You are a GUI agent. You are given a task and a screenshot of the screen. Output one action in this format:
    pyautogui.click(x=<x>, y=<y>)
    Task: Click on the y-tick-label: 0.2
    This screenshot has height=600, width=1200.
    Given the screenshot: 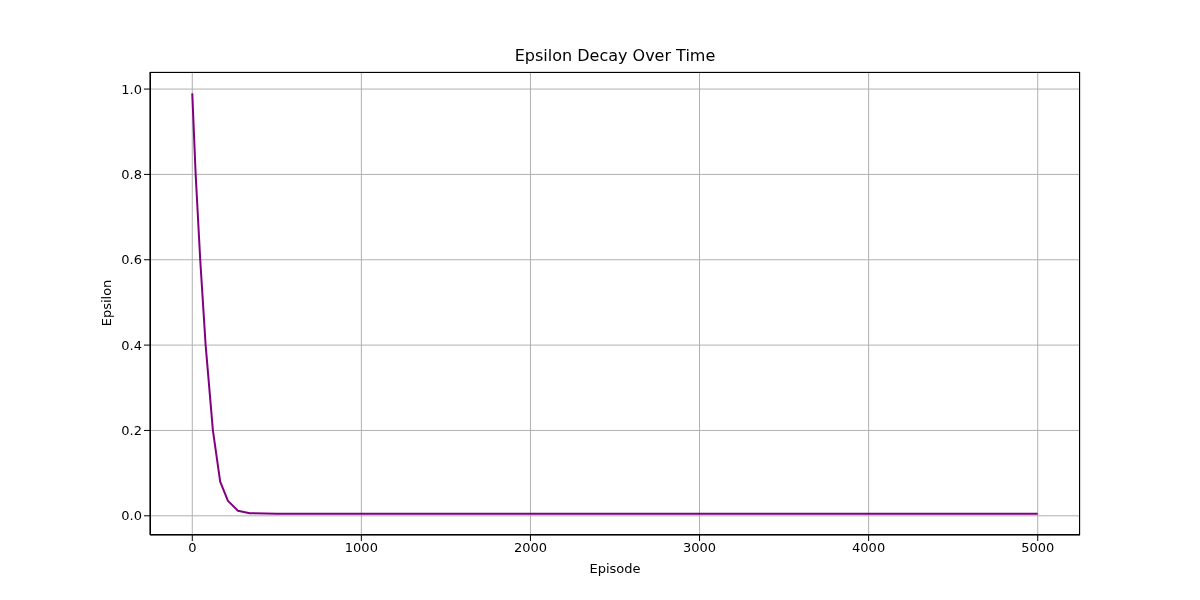 What is the action you would take?
    pyautogui.click(x=131, y=431)
    